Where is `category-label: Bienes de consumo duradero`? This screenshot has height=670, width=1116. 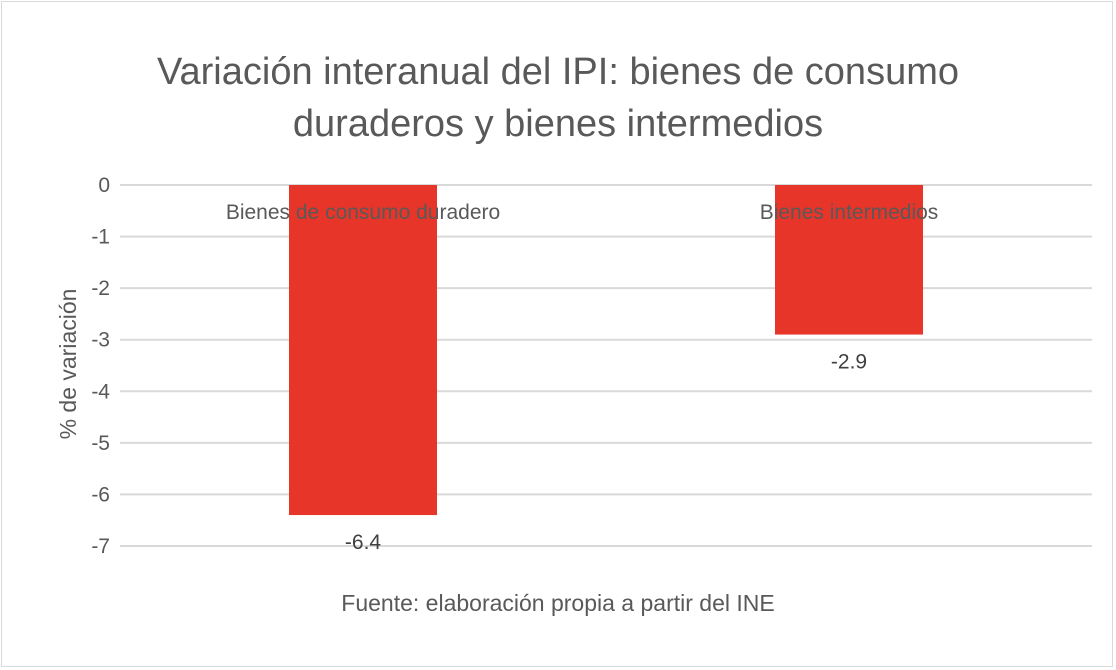 category-label: Bienes de consumo duradero is located at coordinates (363, 212).